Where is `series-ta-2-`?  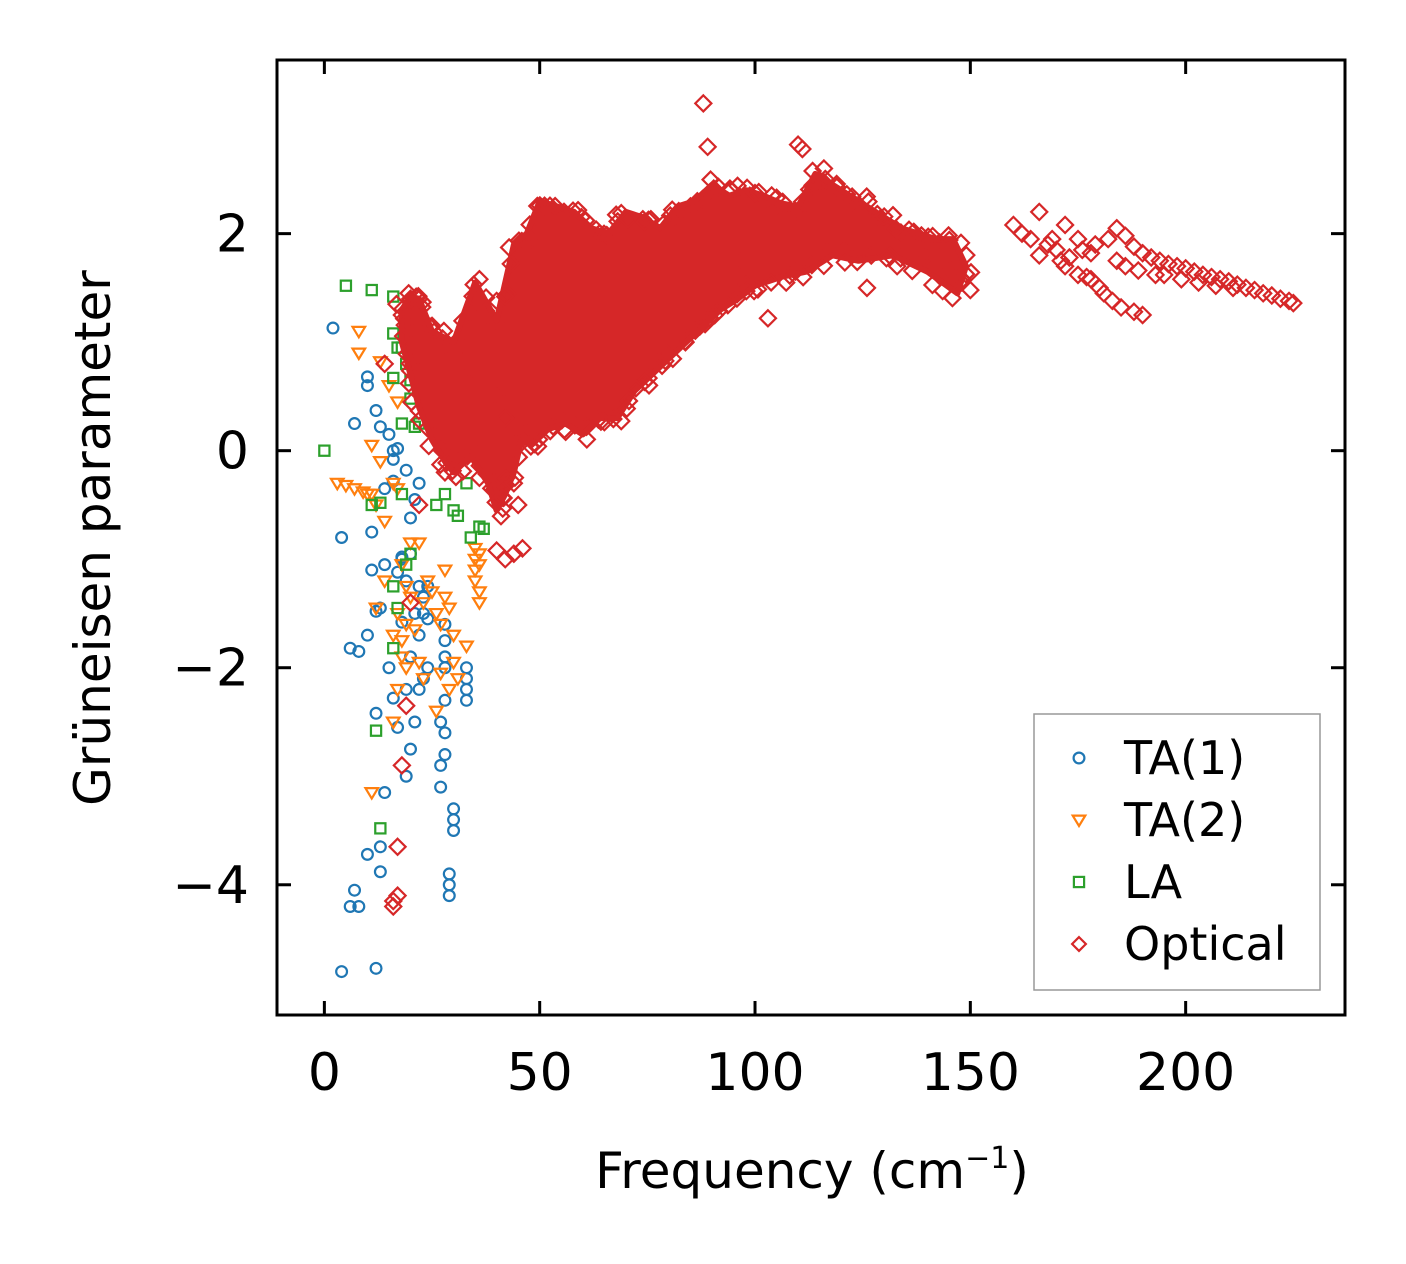 series-ta-2- is located at coordinates (408, 563).